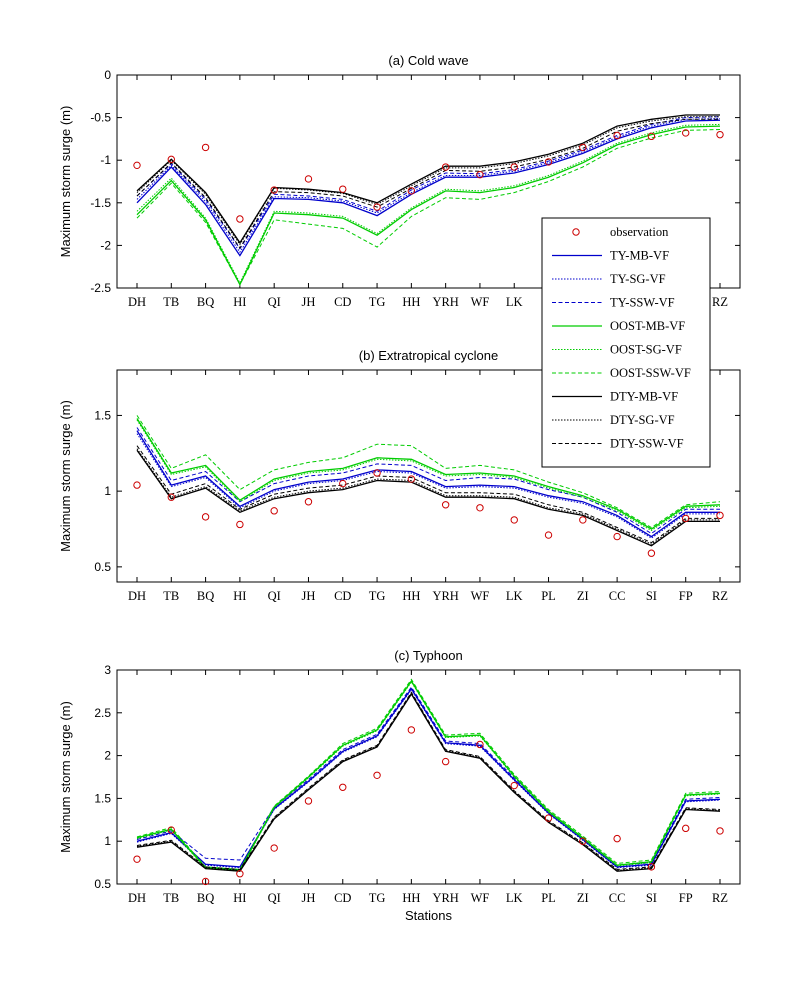 This screenshot has width=800, height=993. Describe the element at coordinates (274, 511) in the screenshot. I see `observation-point-qi` at that location.